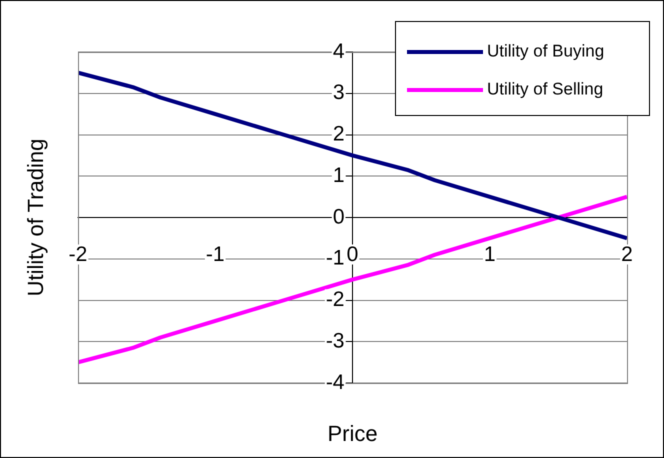  What do you see at coordinates (335, 300) in the screenshot?
I see `y-tick-label: -2` at bounding box center [335, 300].